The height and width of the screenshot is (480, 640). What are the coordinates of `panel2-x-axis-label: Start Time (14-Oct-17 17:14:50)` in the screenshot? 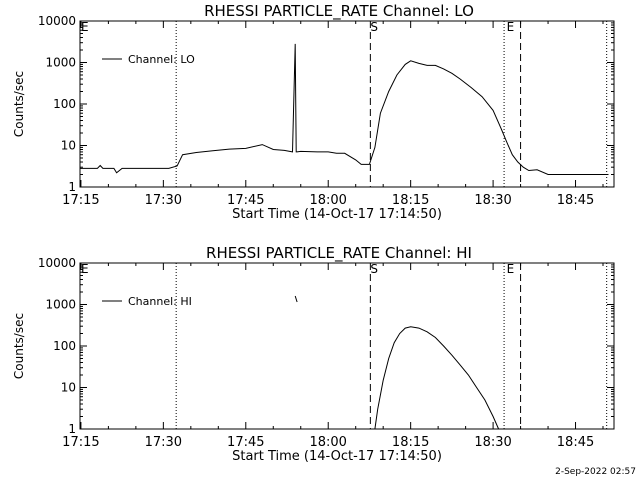 It's located at (337, 456).